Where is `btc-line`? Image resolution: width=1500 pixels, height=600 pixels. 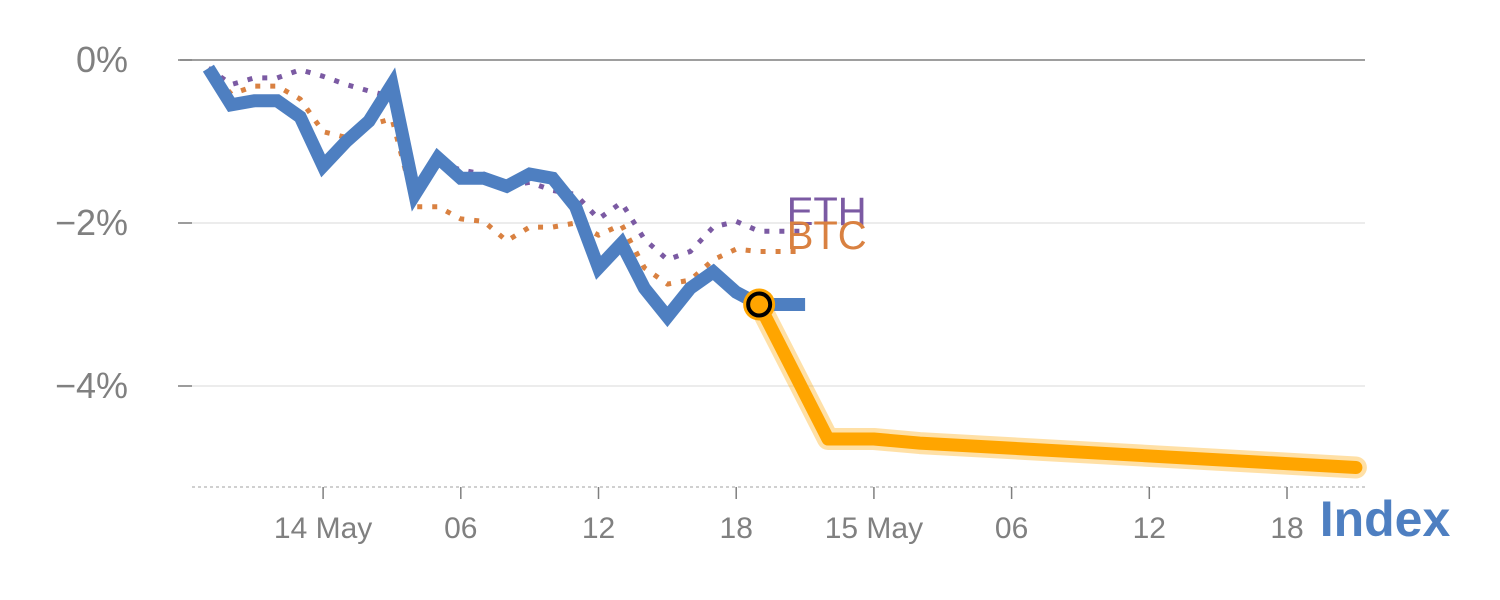 btc-line is located at coordinates (506, 176).